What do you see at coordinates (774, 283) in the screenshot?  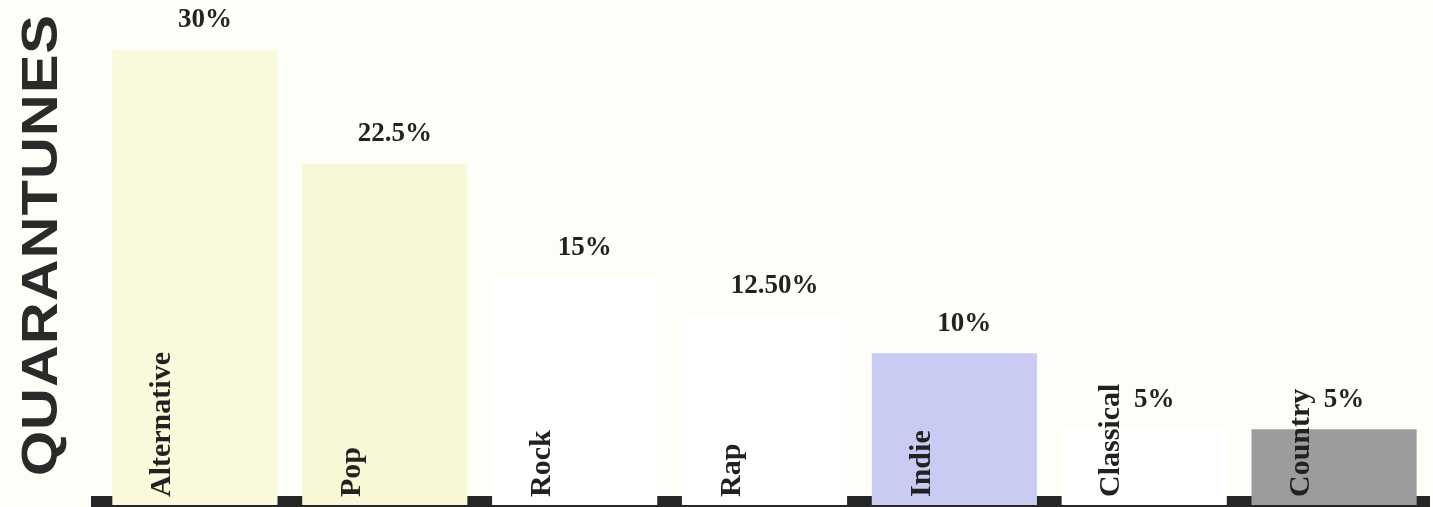 I see `data-label: 12.50%` at bounding box center [774, 283].